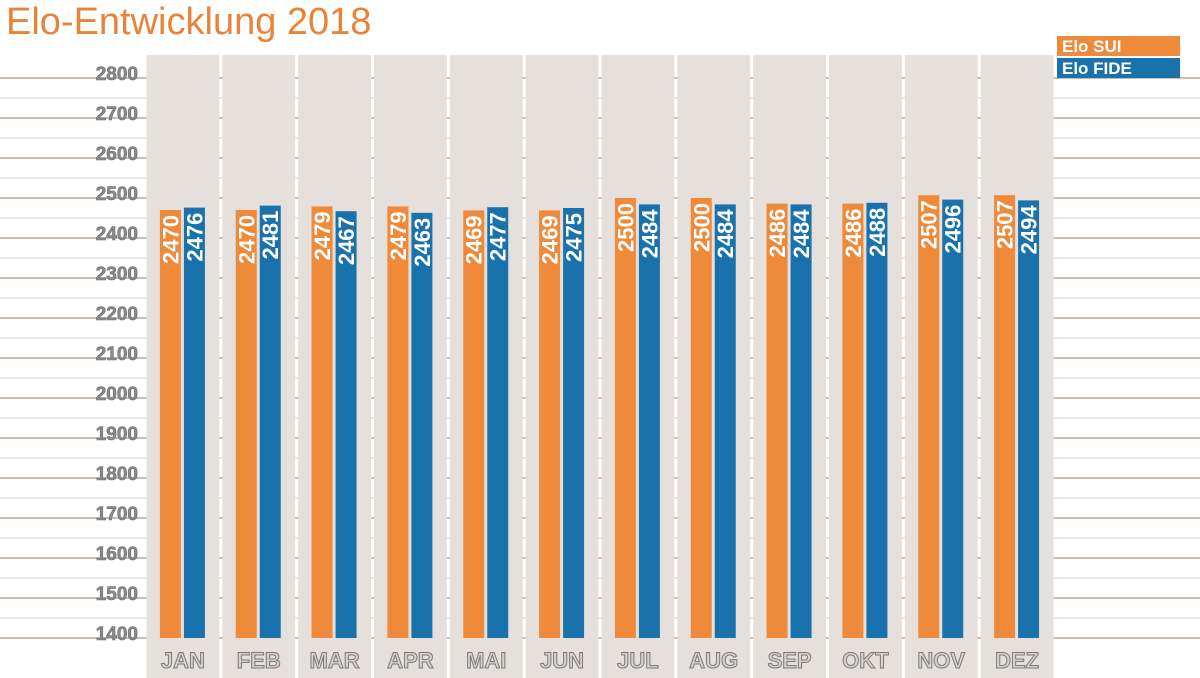 The width and height of the screenshot is (1200, 678). I want to click on x-tick-label: OKT, so click(865, 660).